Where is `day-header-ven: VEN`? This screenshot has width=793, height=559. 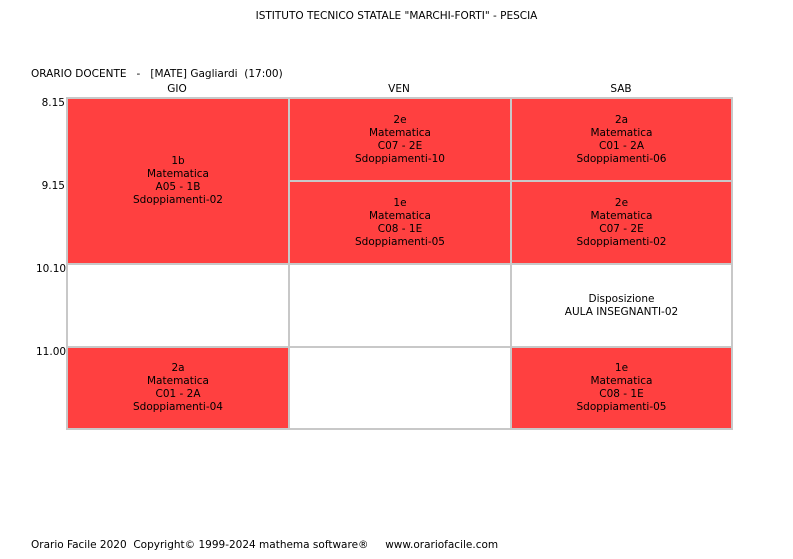 day-header-ven: VEN is located at coordinates (399, 89).